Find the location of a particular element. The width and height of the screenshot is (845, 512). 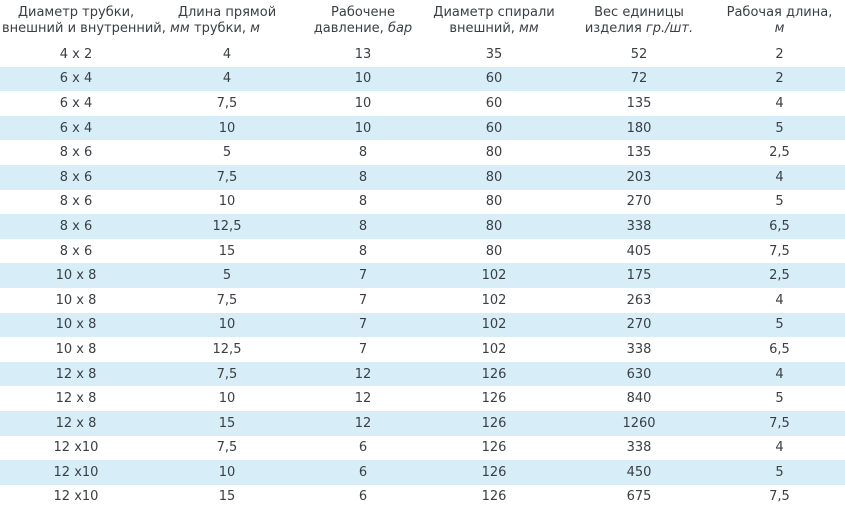

table-row: 10 x 8 5 7 102 175 2,5 is located at coordinates (422, 275).